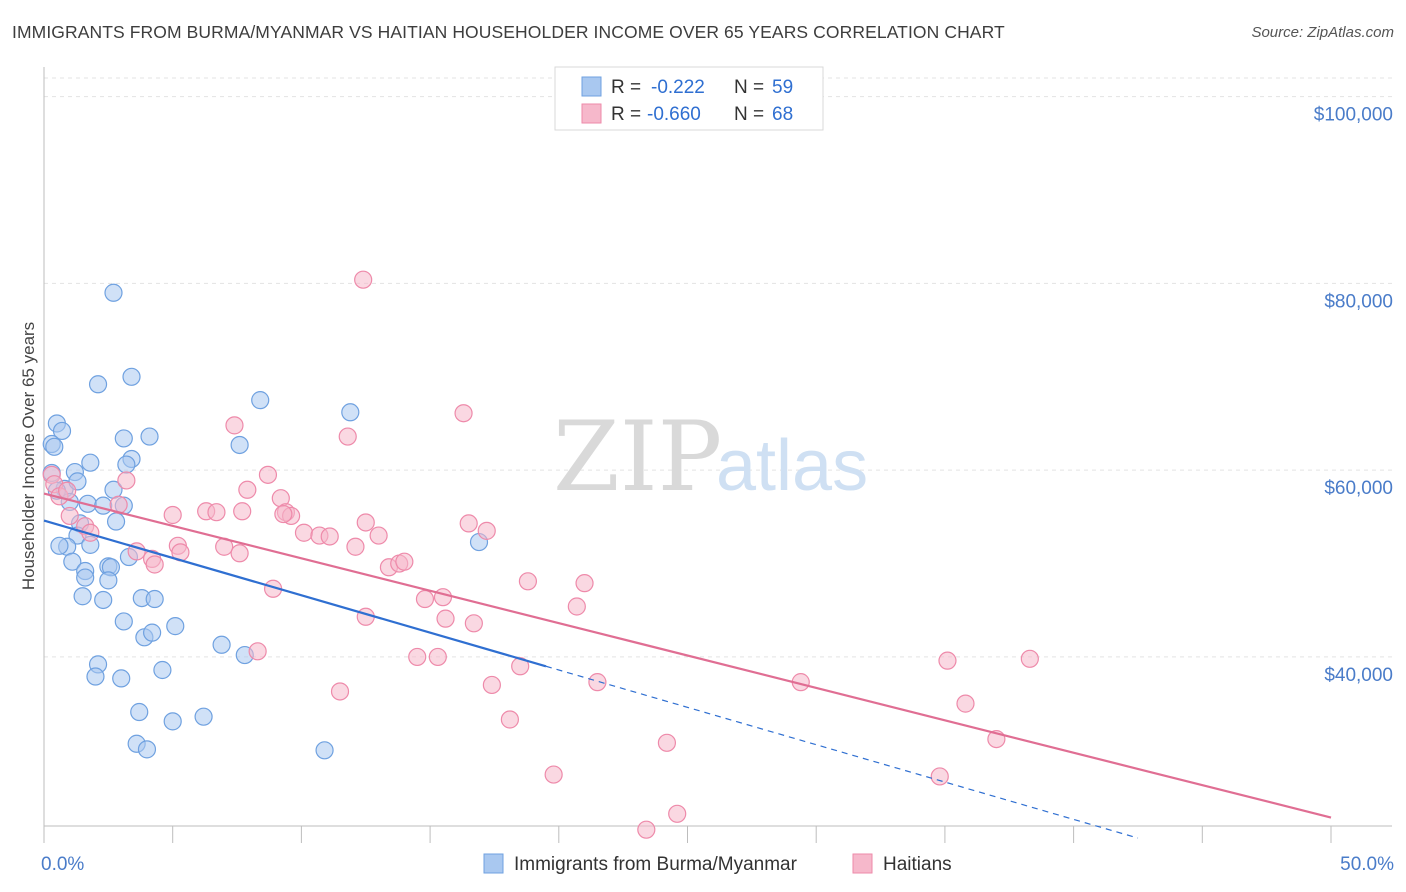 The width and height of the screenshot is (1406, 892). I want to click on bottom-legend-label-burma: Immigrants from Burma/Myanmar, so click(656, 864).